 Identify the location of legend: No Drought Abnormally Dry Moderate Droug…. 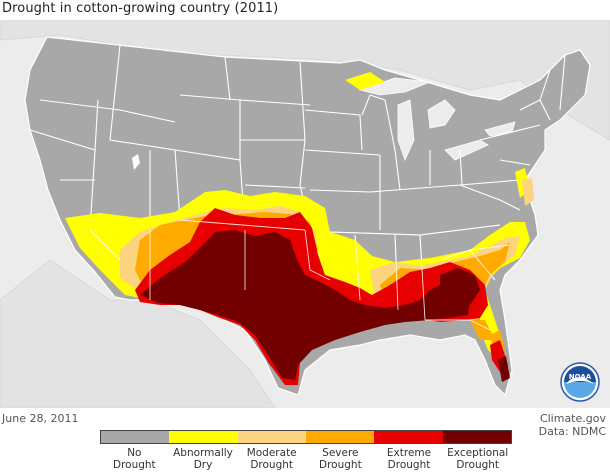
(306, 450).